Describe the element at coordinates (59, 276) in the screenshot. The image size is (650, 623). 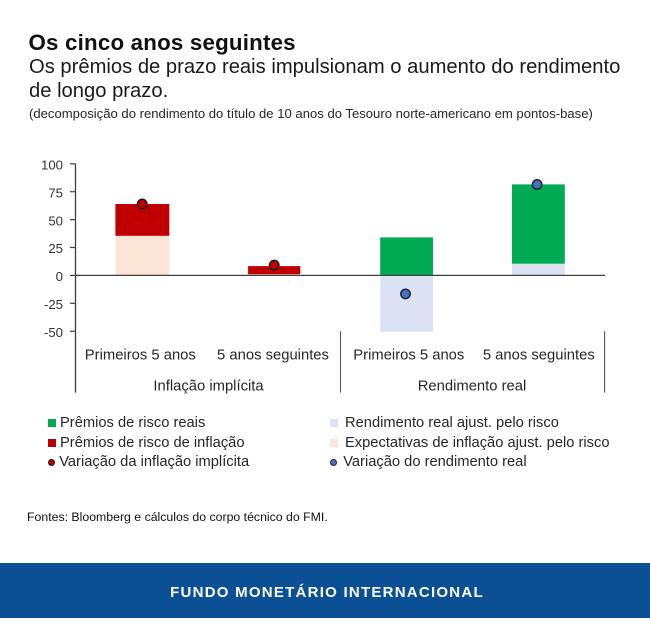
I see `svg-text: 0` at that location.